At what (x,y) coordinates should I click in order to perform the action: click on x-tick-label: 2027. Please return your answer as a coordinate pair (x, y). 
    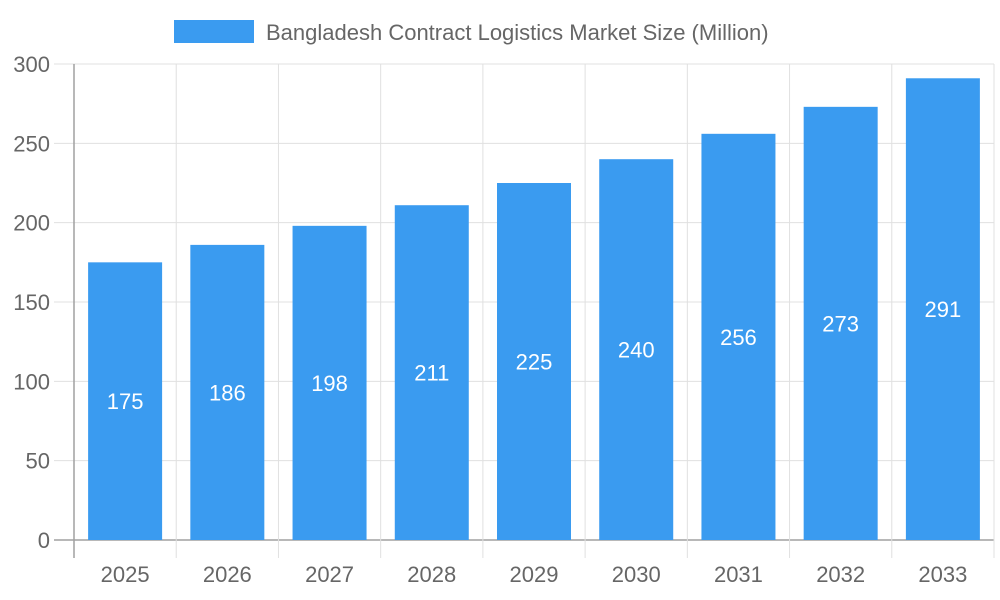
    Looking at the image, I should click on (329, 574).